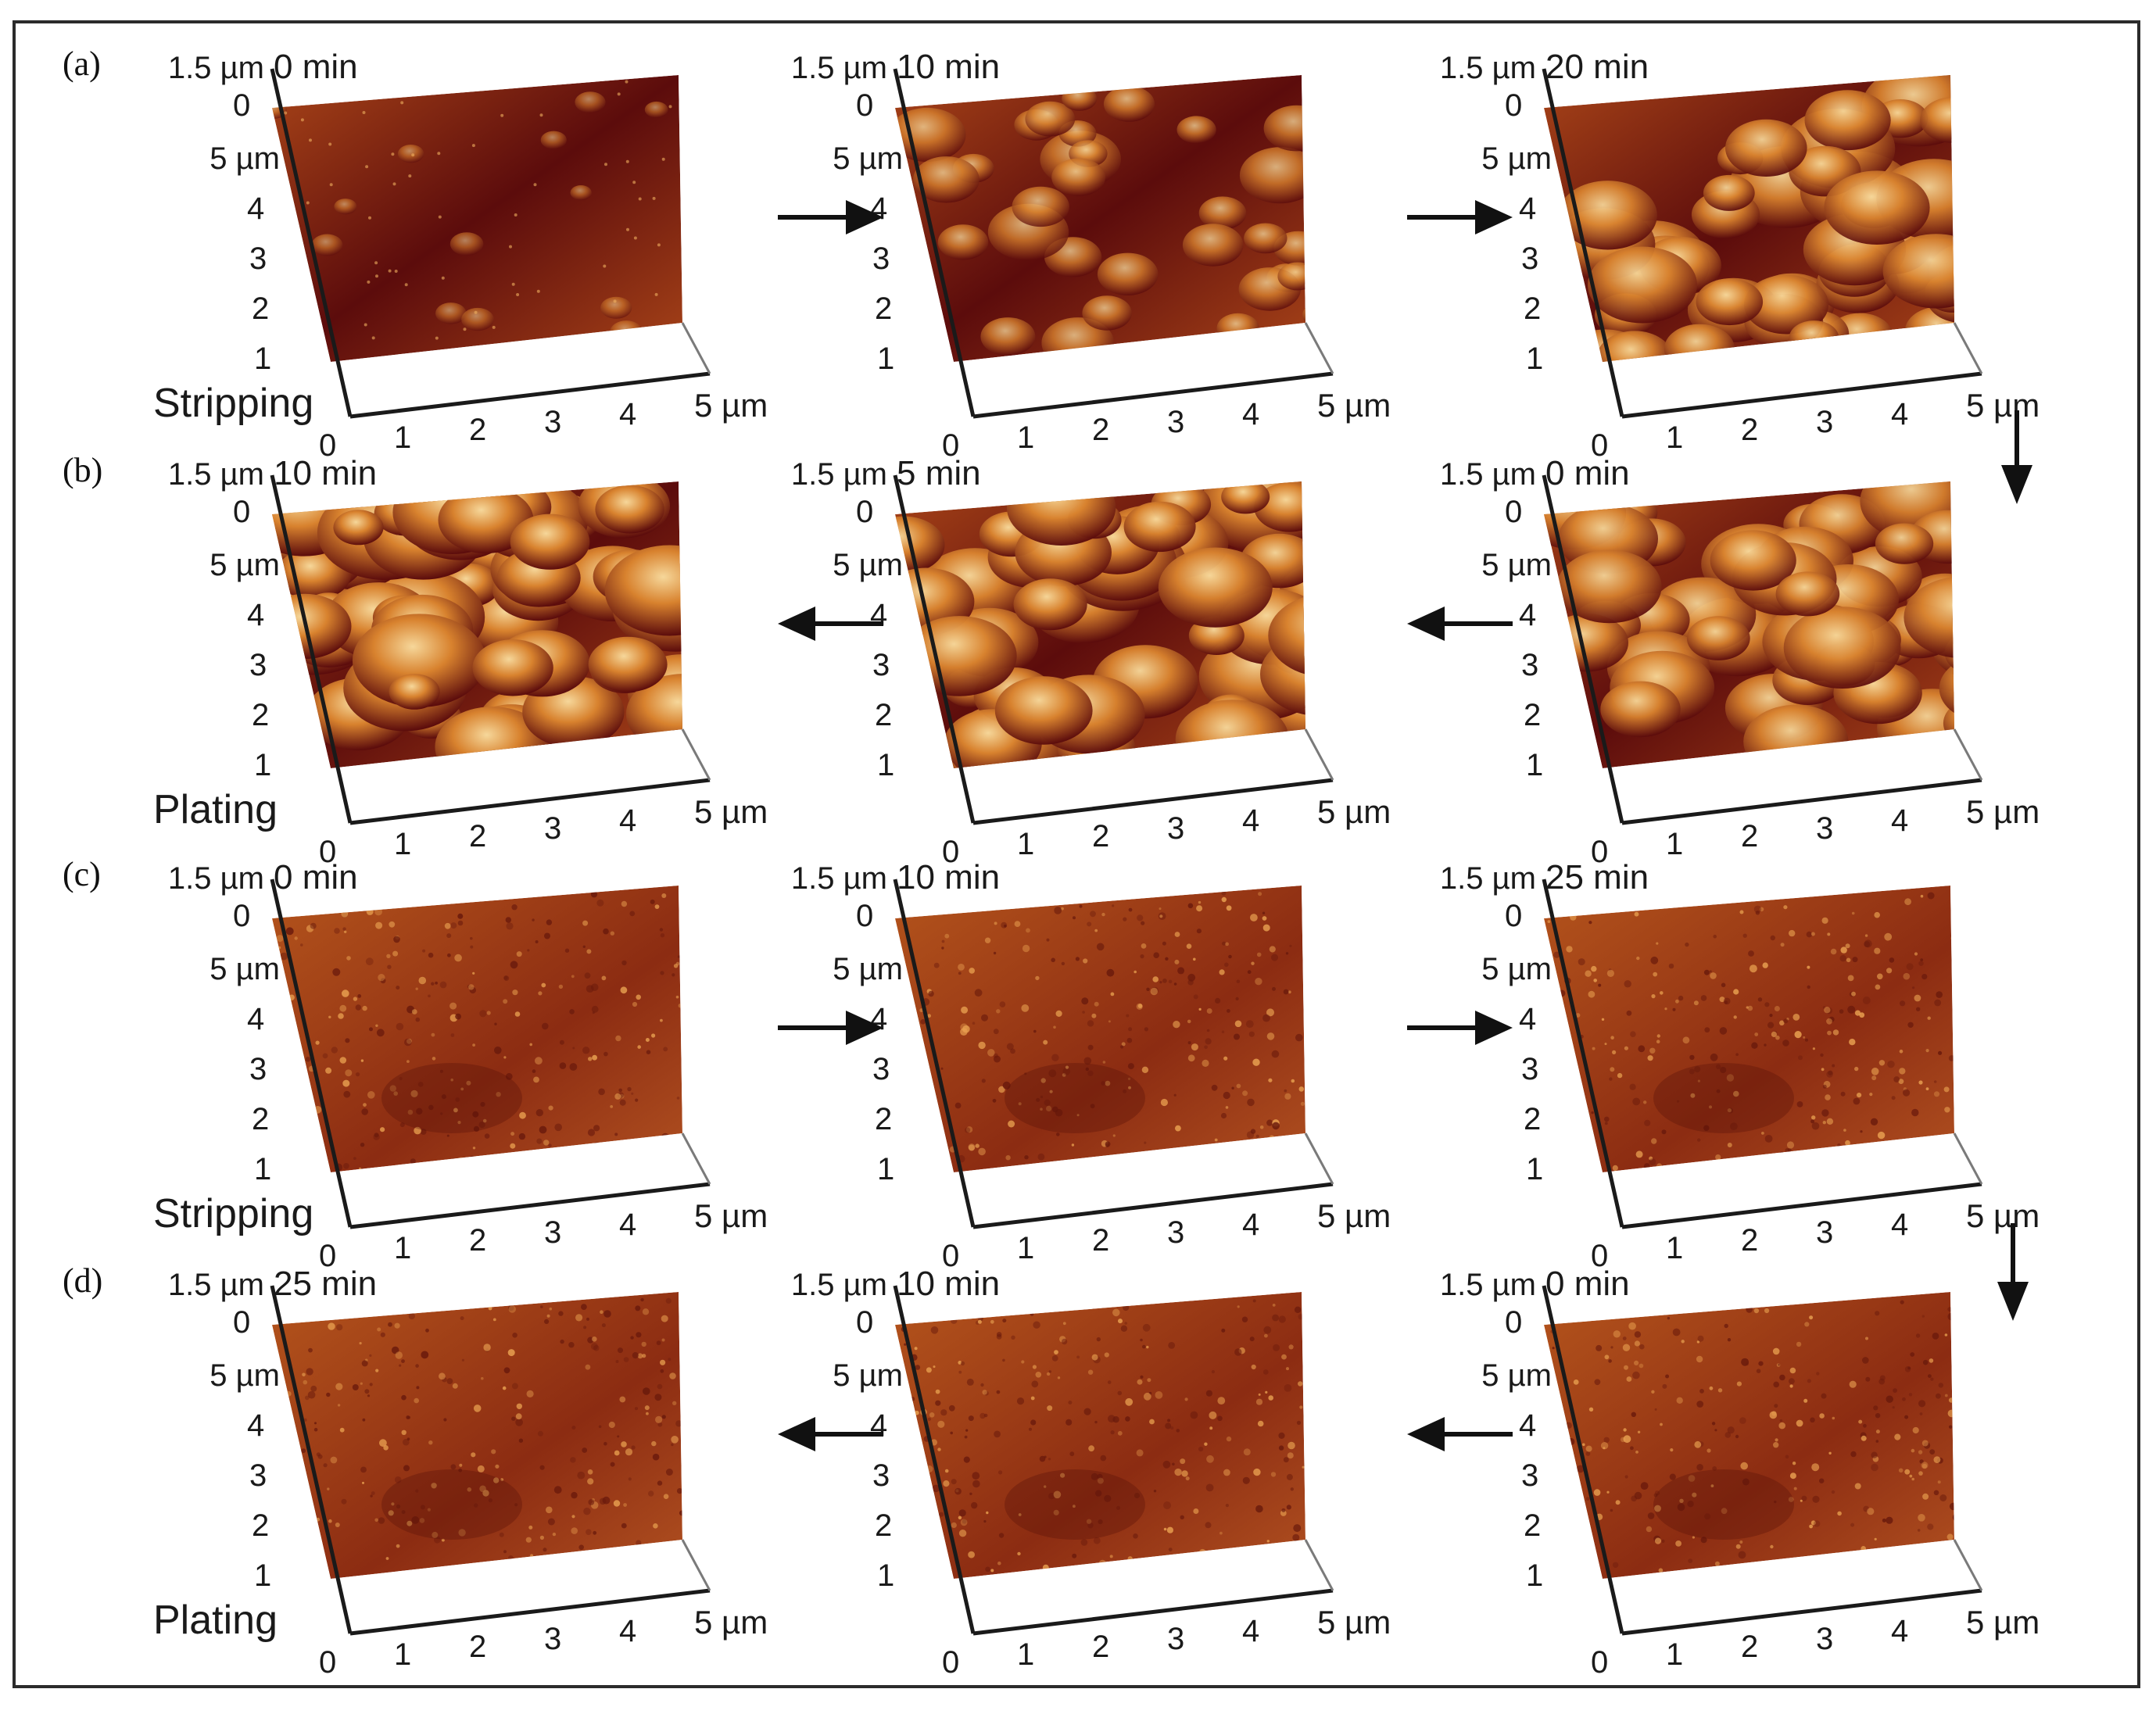 This screenshot has height=1714, width=2156. What do you see at coordinates (1597, 67) in the screenshot?
I see `time-label: 20 min` at bounding box center [1597, 67].